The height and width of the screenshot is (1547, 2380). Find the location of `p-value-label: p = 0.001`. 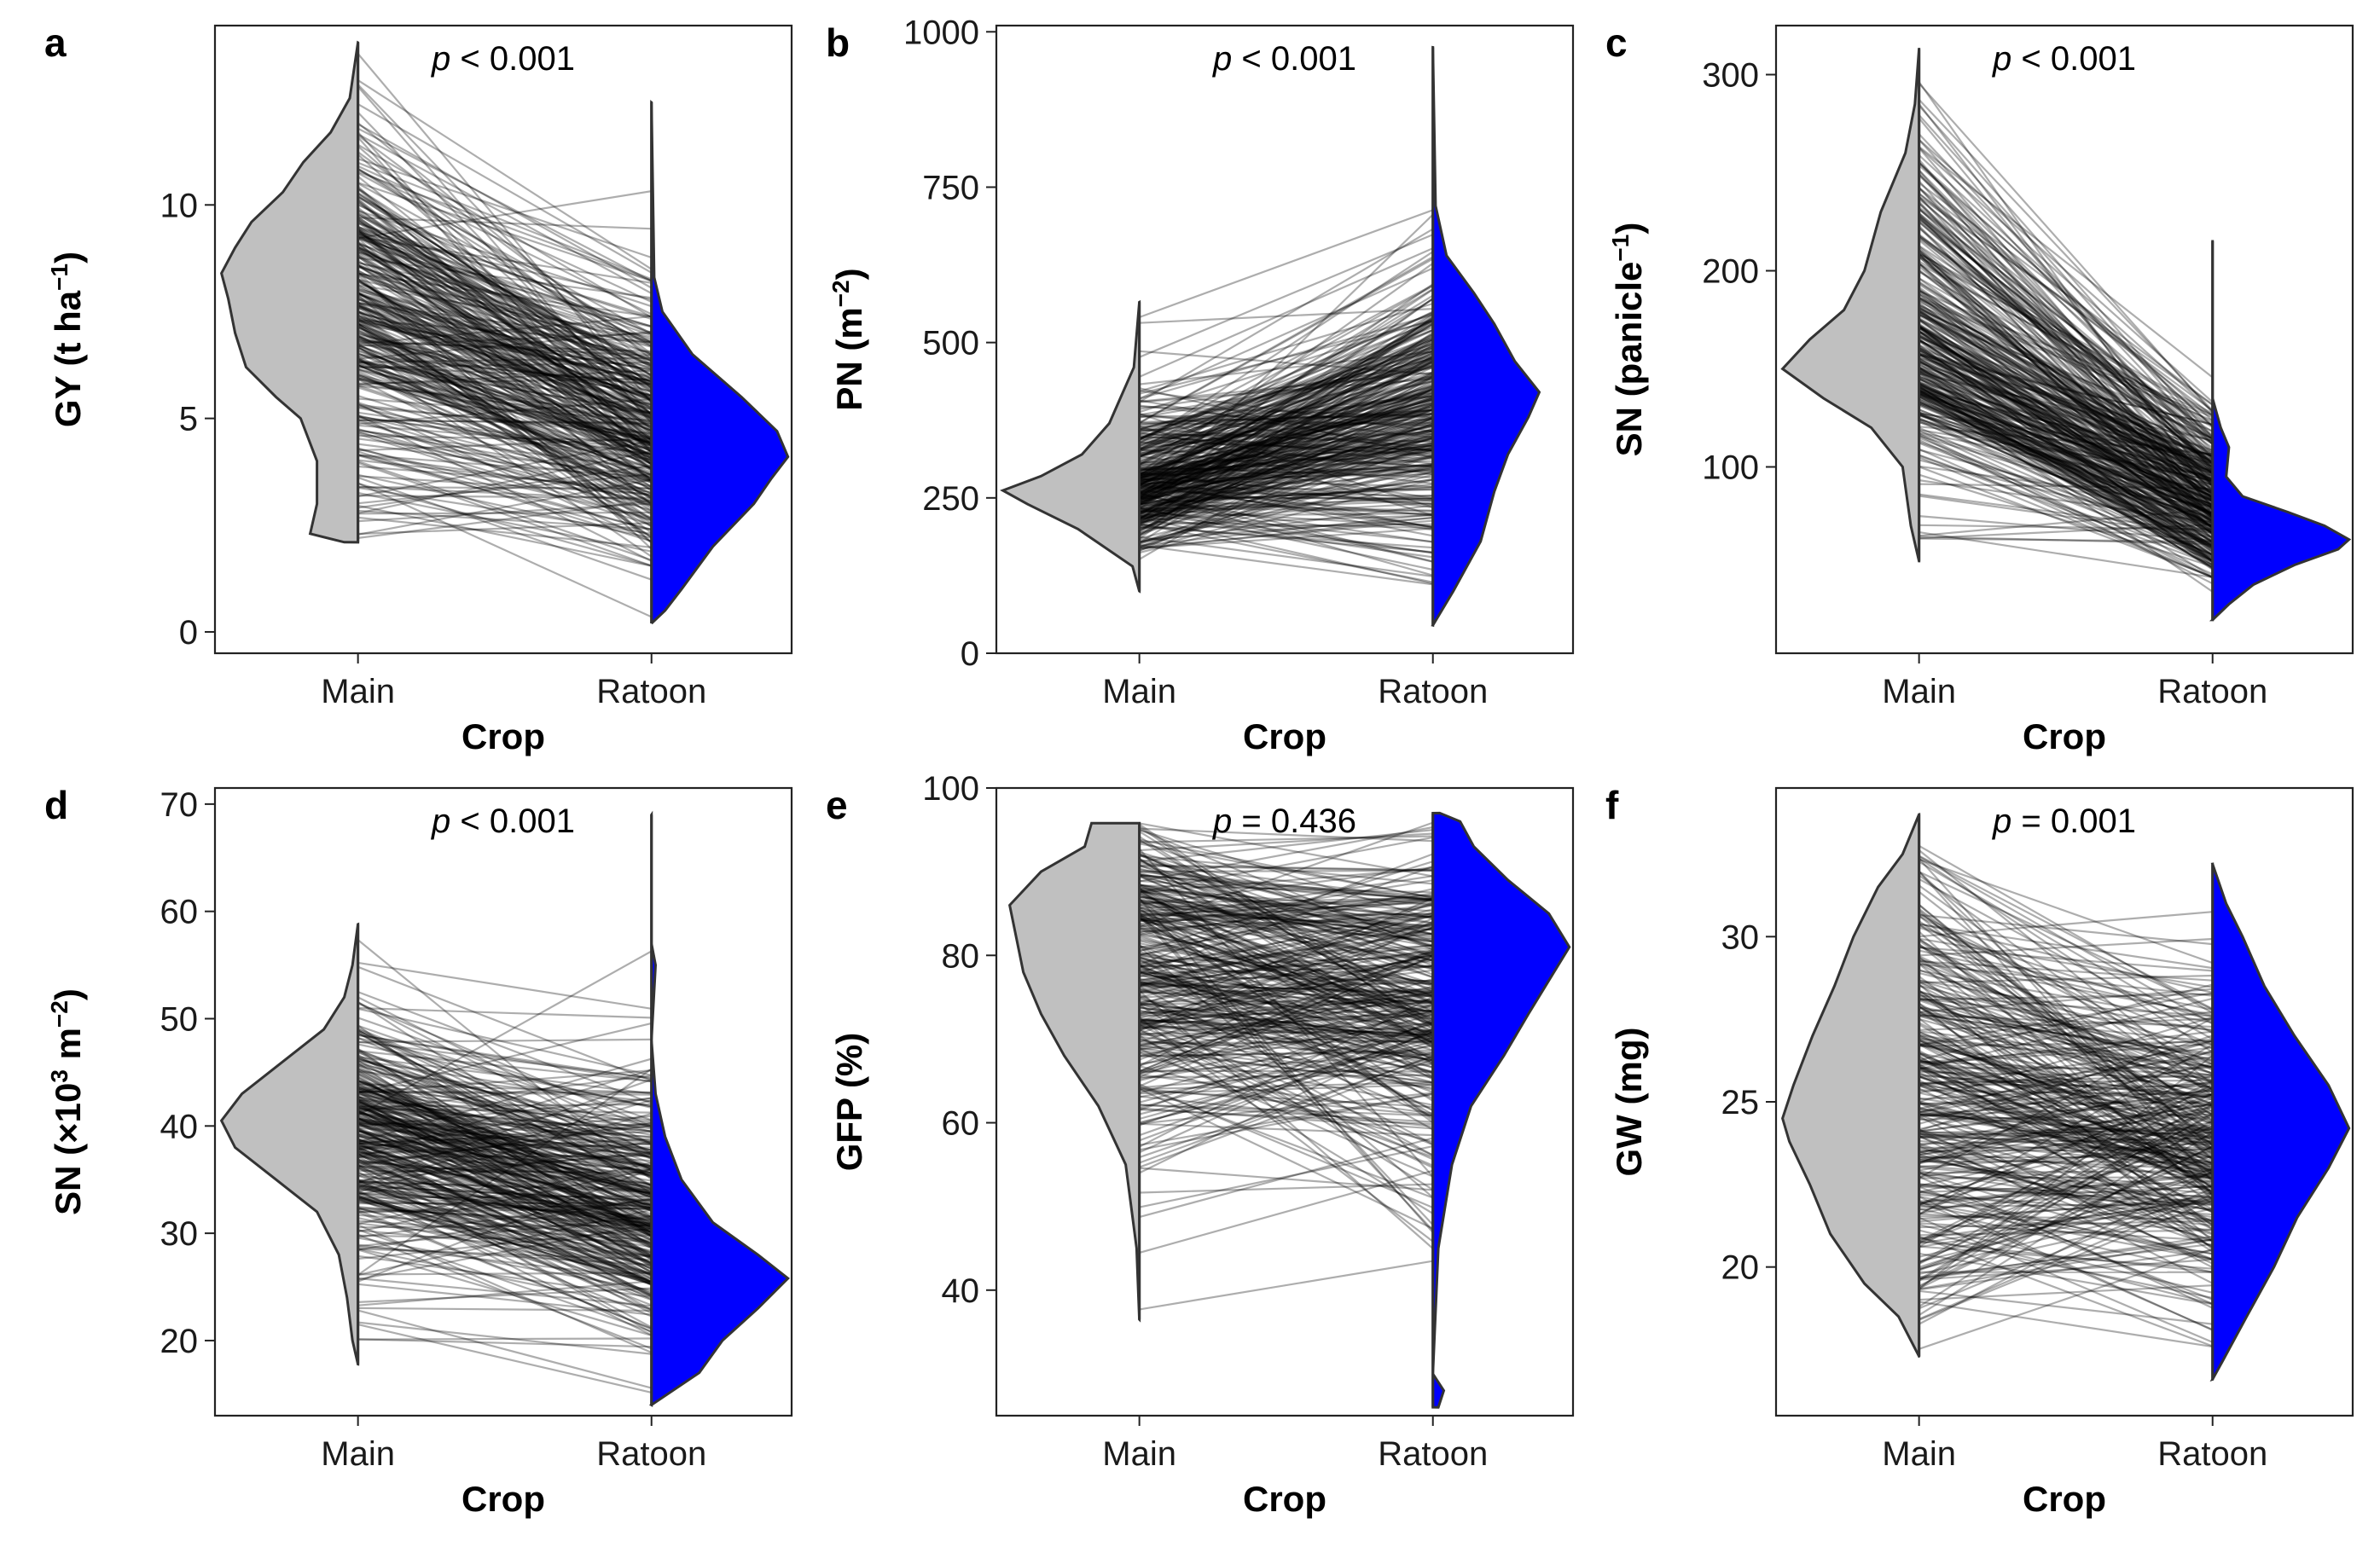

p-value-label: p = 0.001 is located at coordinates (2064, 821).